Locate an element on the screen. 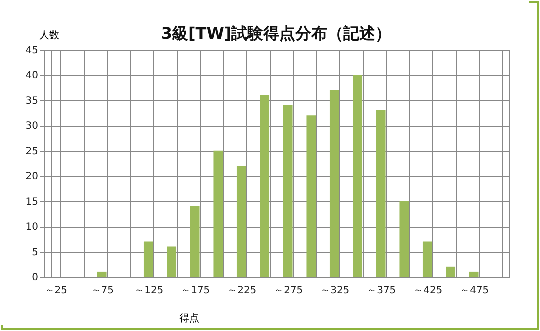 The image size is (540, 331). y-tick-label: 25 is located at coordinates (32, 152).